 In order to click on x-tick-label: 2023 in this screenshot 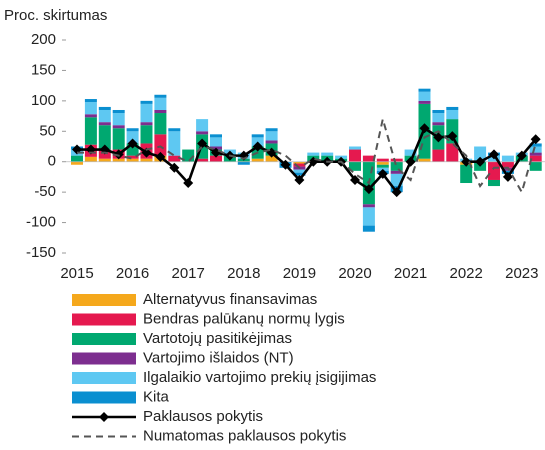, I will do `click(521, 273)`.